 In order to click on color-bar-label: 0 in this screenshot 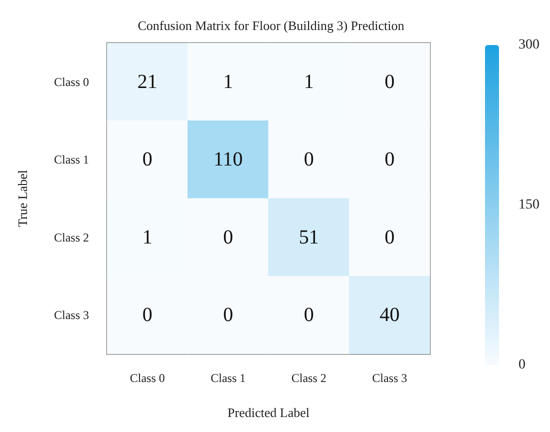, I will do `click(522, 365)`.